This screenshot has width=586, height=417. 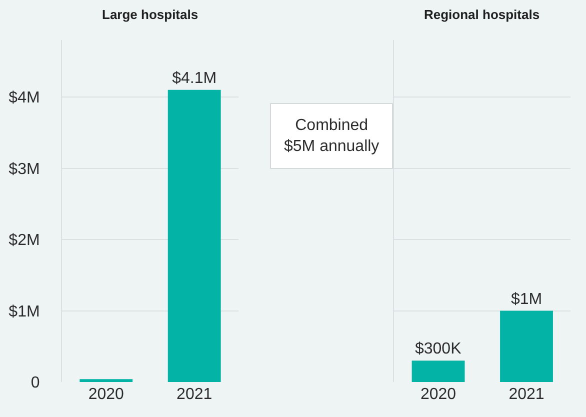 What do you see at coordinates (332, 136) in the screenshot?
I see `text: Combined $5M annually` at bounding box center [332, 136].